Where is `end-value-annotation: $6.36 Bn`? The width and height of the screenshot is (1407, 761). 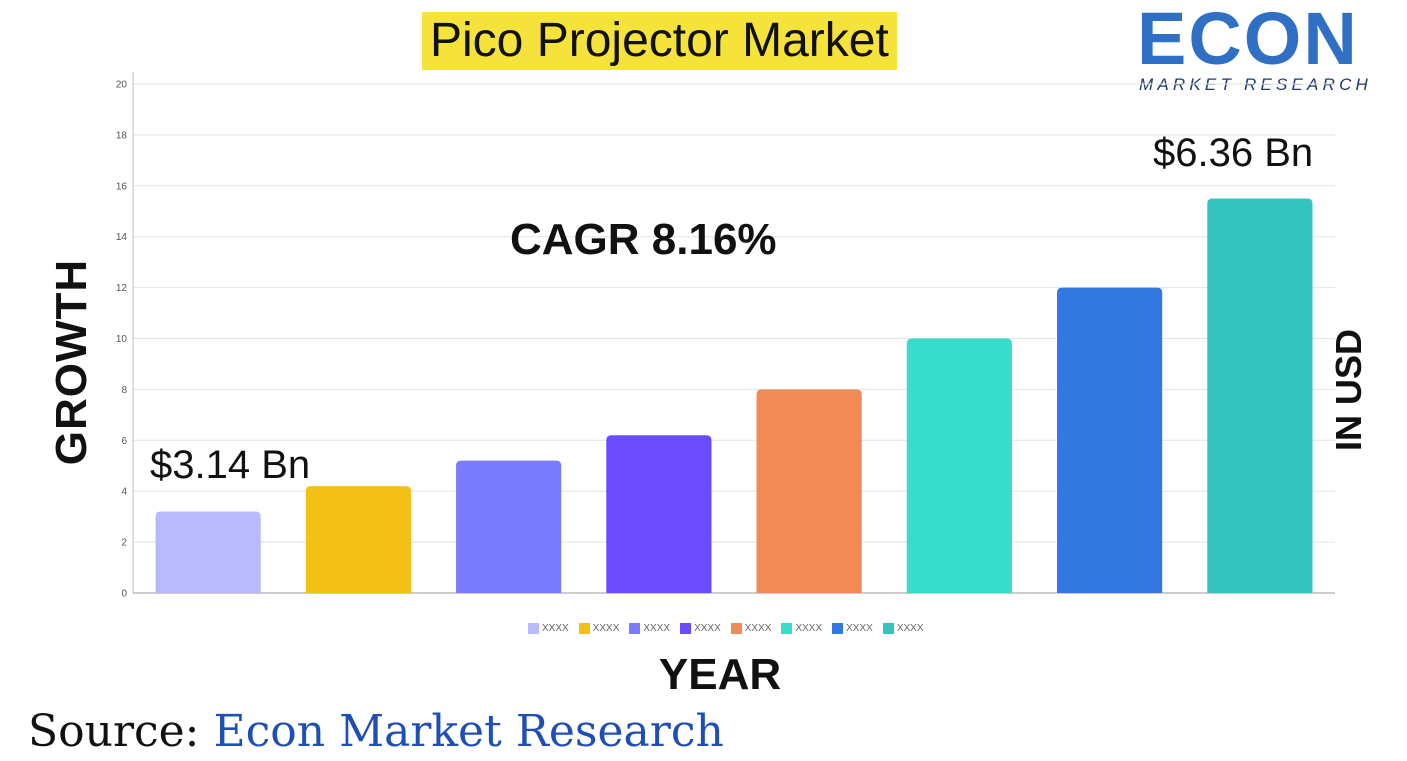
end-value-annotation: $6.36 Bn is located at coordinates (1233, 153).